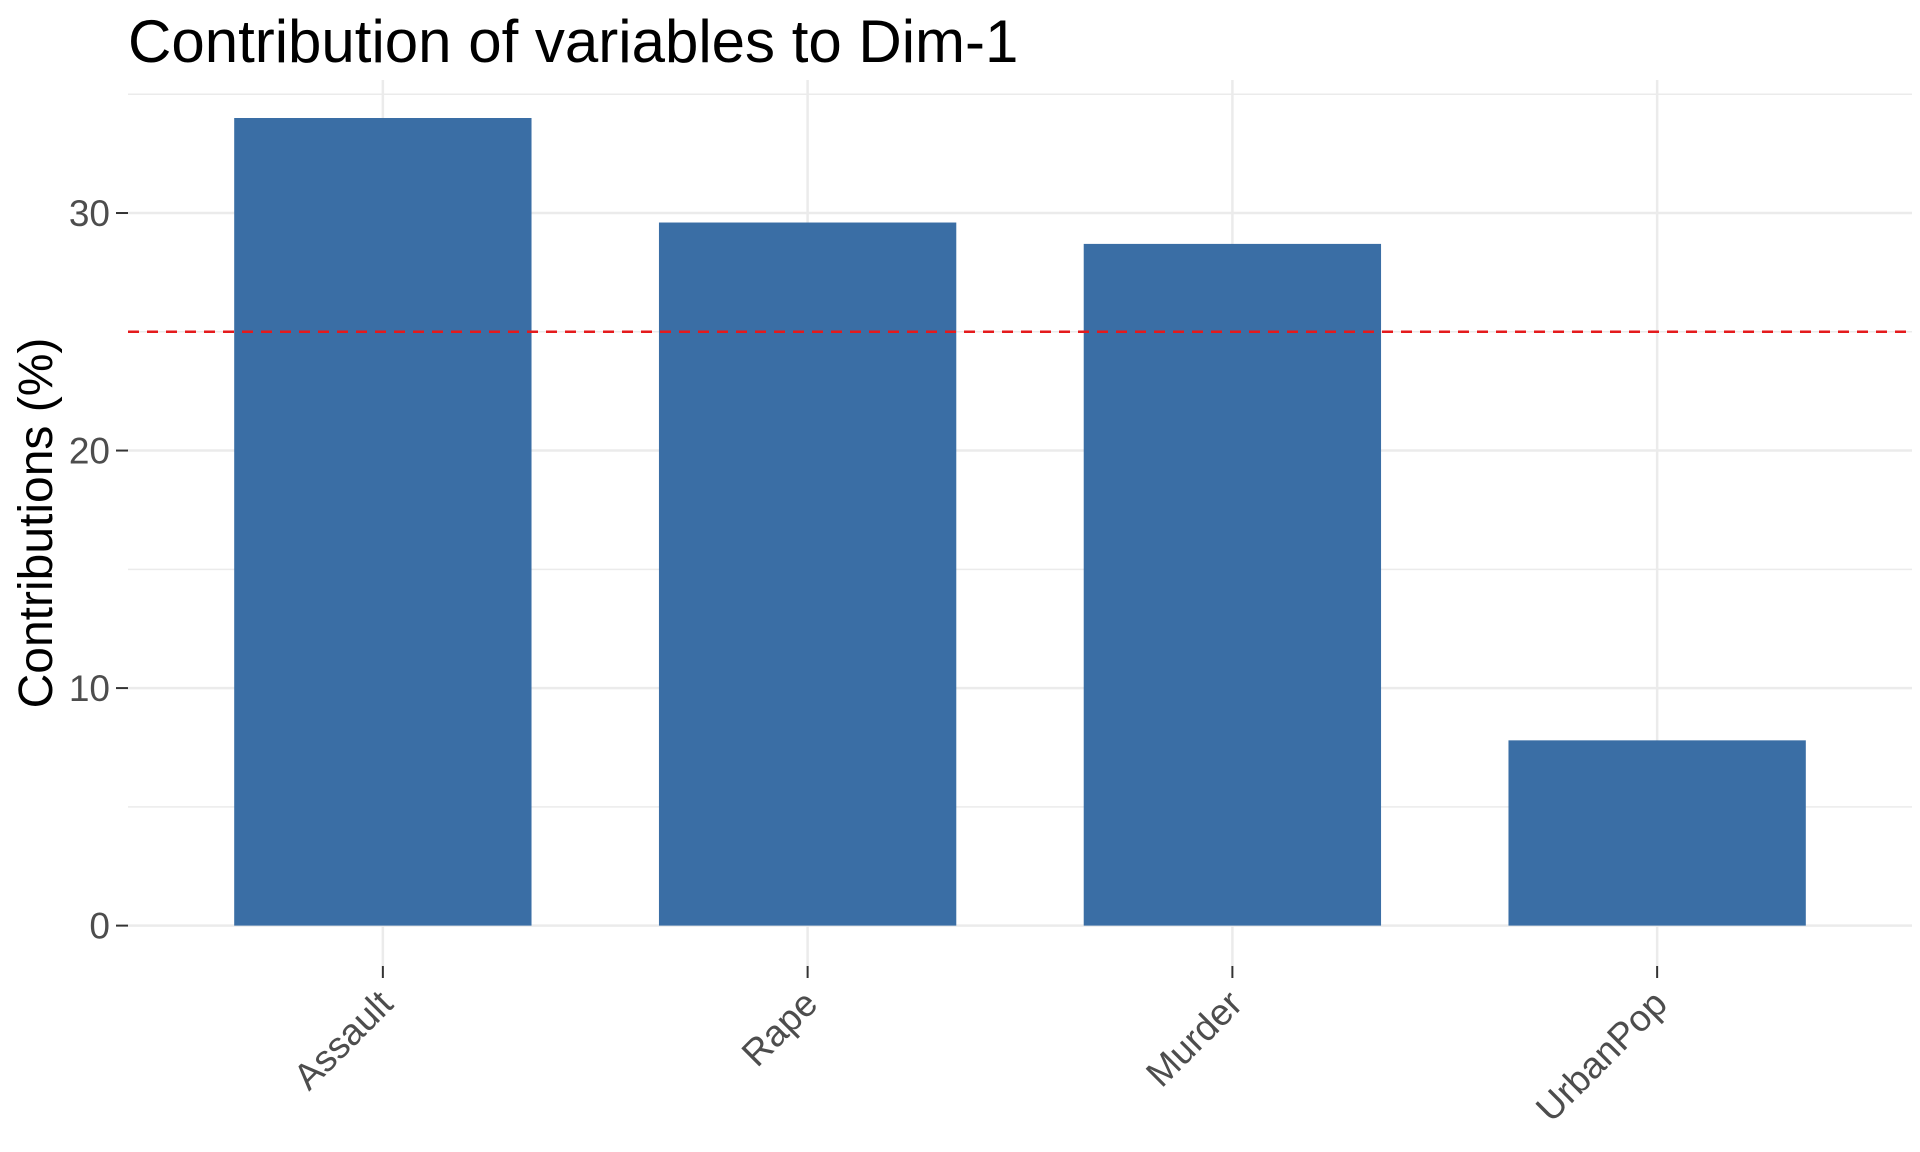  What do you see at coordinates (1657, 833) in the screenshot?
I see `bar-urbanpop` at bounding box center [1657, 833].